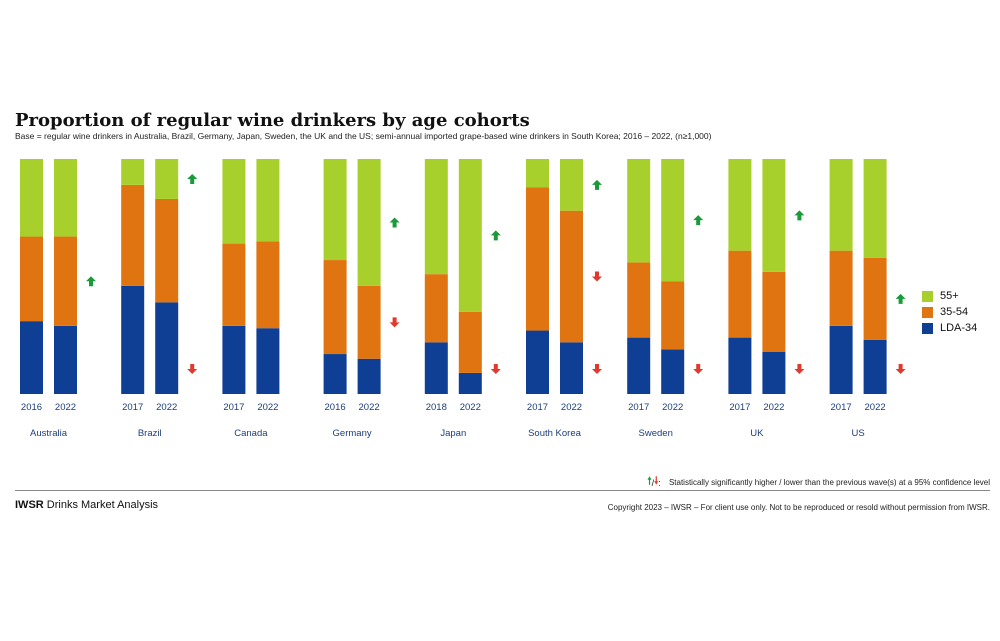 The height and width of the screenshot is (641, 1000). I want to click on legend-item-55plus: 55+, so click(949, 296).